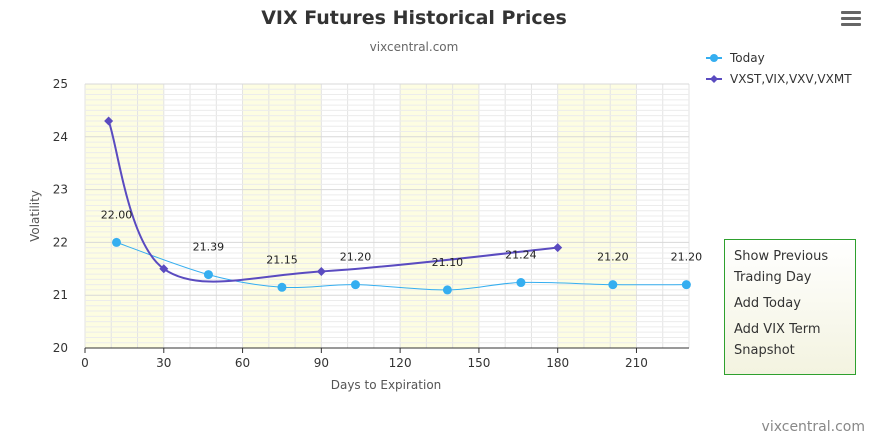 The height and width of the screenshot is (440, 875). I want to click on data-label: 21.39, so click(209, 247).